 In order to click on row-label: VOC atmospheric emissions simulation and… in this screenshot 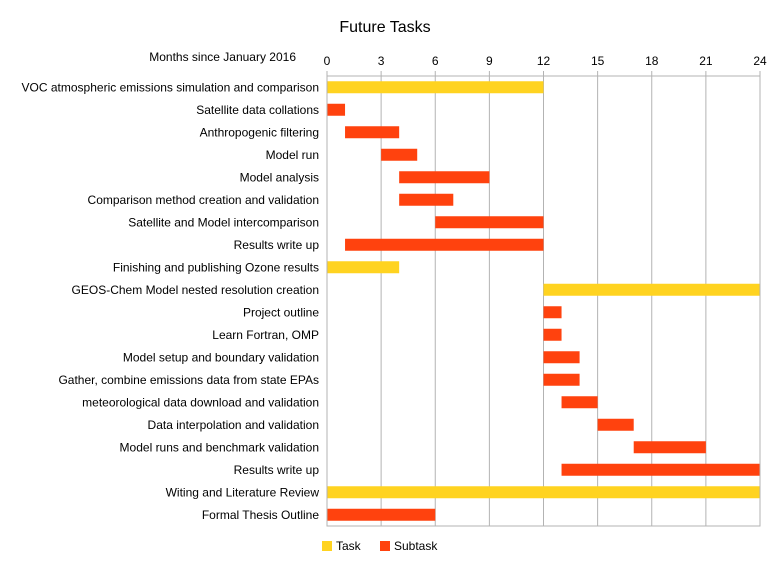, I will do `click(170, 87)`.